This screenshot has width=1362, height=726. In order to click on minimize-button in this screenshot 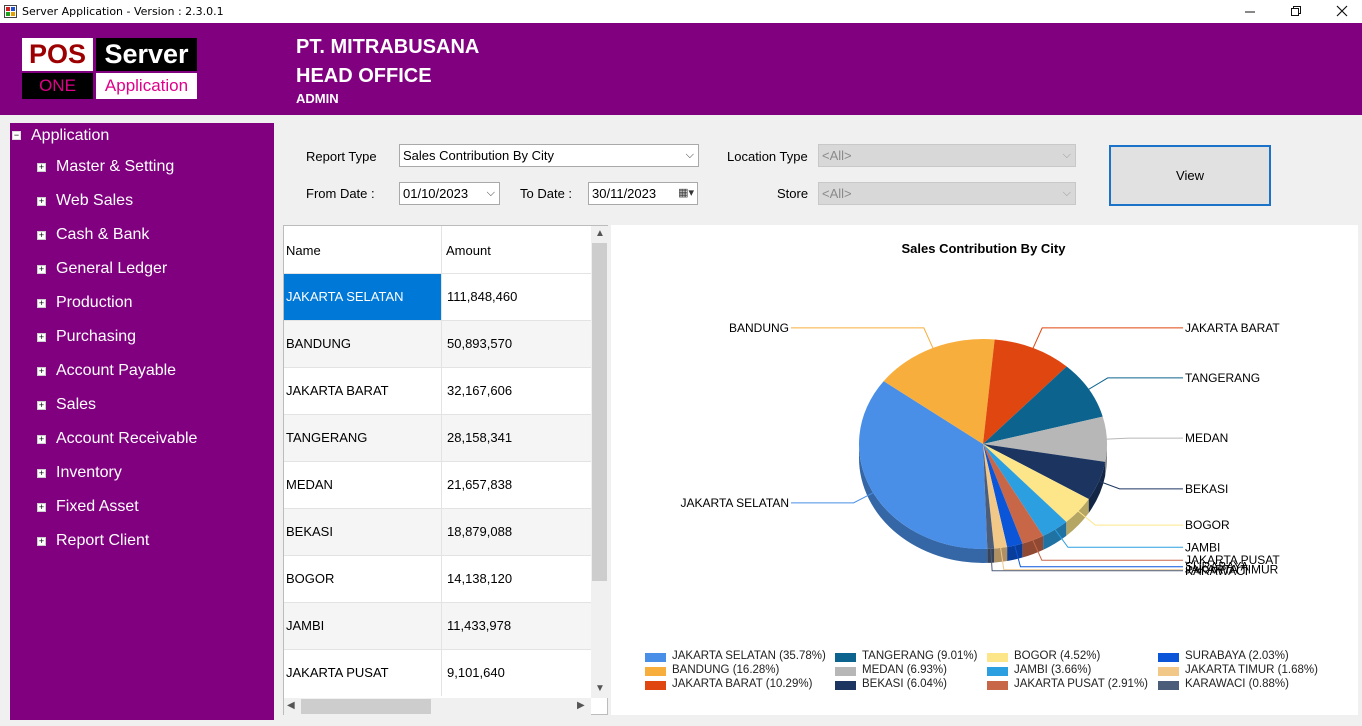, I will do `click(1250, 11)`.